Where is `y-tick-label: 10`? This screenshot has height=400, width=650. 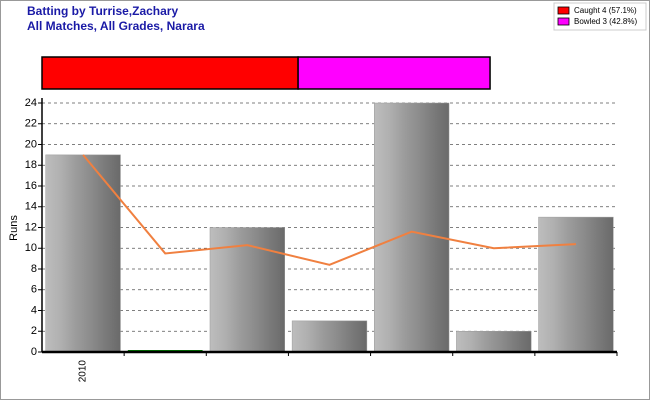
y-tick-label: 10 is located at coordinates (31, 248).